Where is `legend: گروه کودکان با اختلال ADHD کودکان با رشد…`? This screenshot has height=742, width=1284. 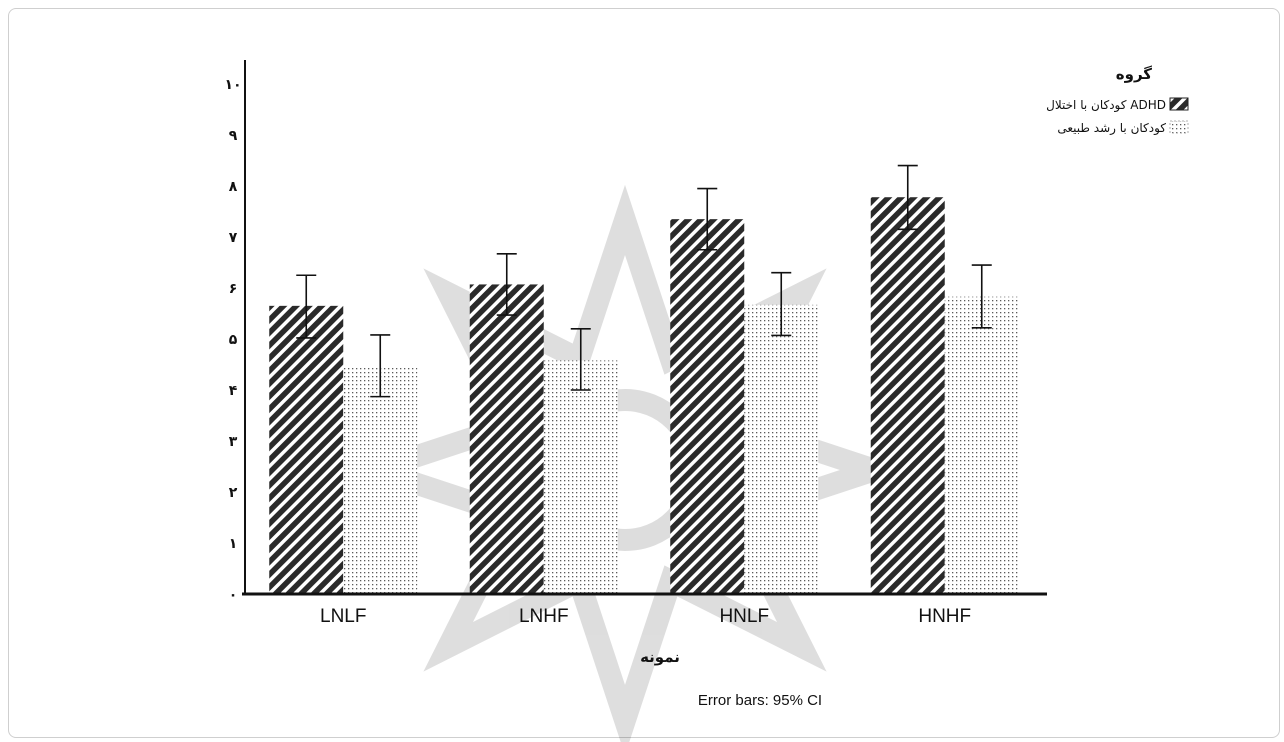 legend: گروه کودکان با اختلال ADHD کودکان با رشد… is located at coordinates (1117, 100).